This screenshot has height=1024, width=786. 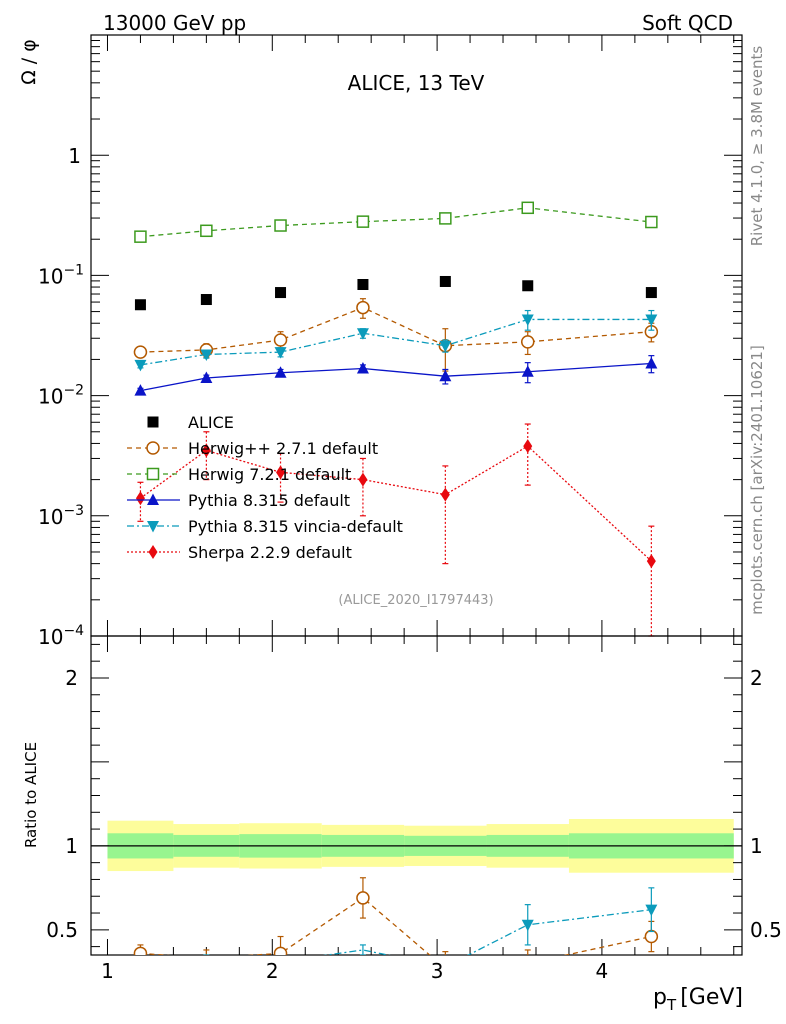 What do you see at coordinates (283, 448) in the screenshot?
I see `legend-label: Herwig++ 2.7.1 default` at bounding box center [283, 448].